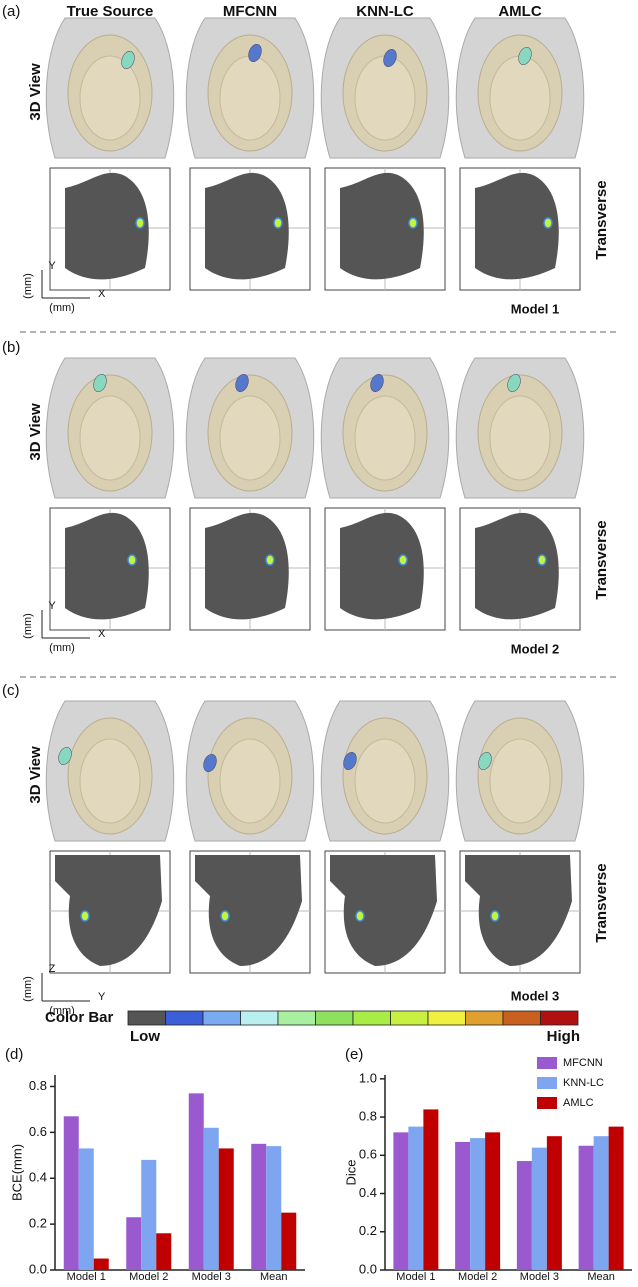 This screenshot has height=1287, width=638. Describe the element at coordinates (110, 11) in the screenshot. I see `column-header: True Source` at that location.